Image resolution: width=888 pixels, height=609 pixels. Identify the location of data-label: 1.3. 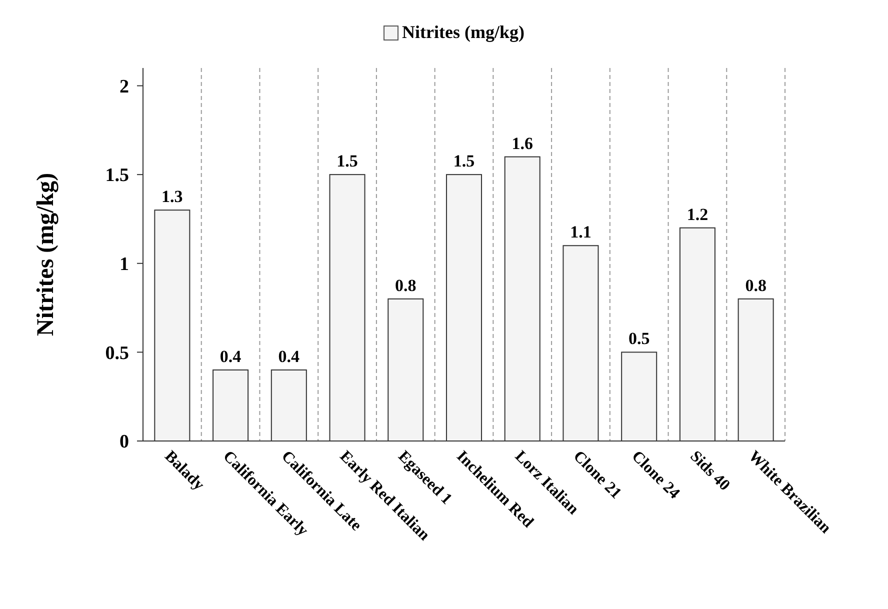
(172, 196).